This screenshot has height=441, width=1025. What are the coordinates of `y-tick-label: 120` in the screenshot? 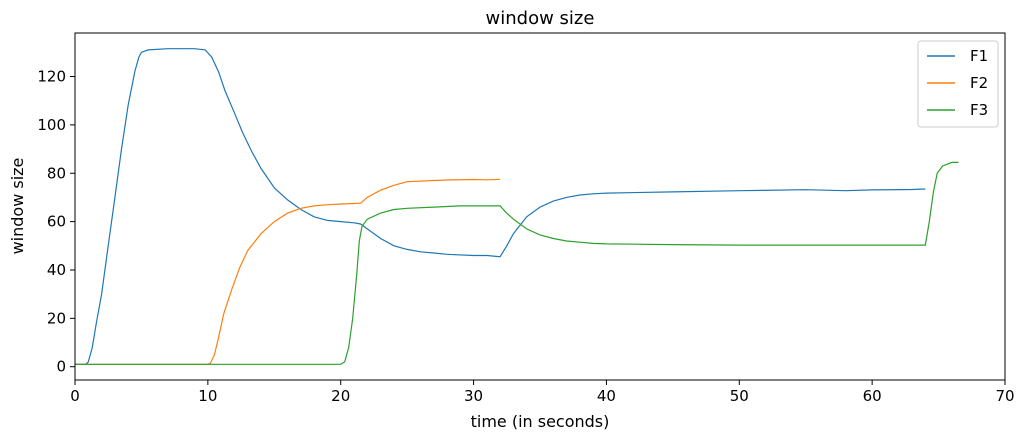 It's located at (51, 77).